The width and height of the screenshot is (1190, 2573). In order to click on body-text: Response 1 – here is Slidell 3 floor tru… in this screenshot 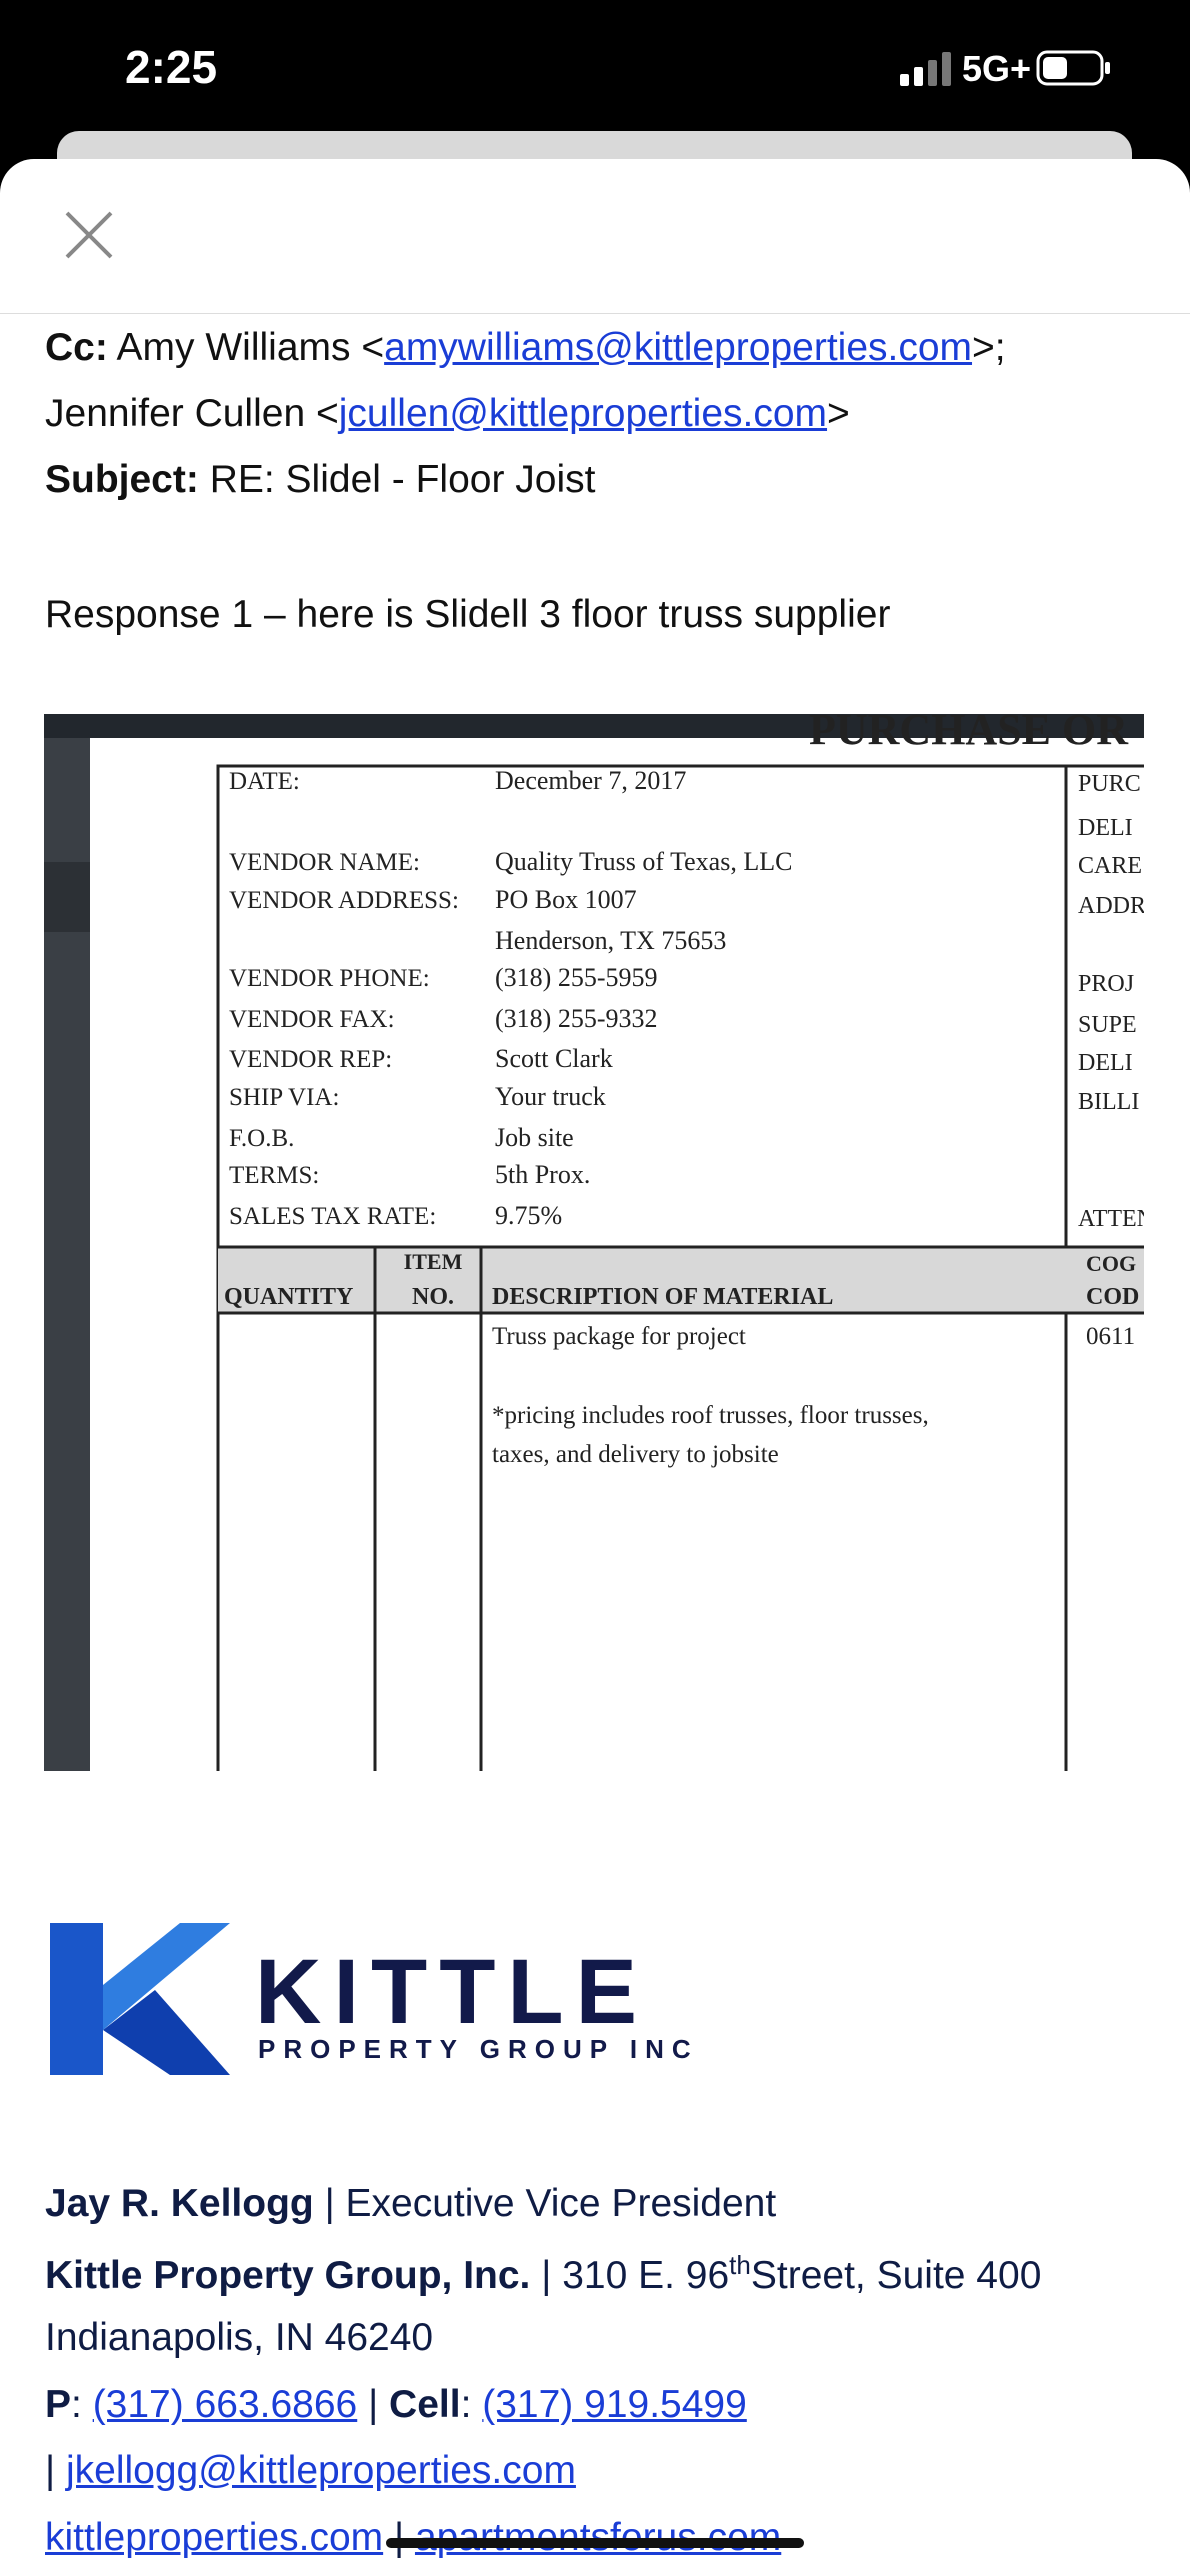, I will do `click(468, 614)`.